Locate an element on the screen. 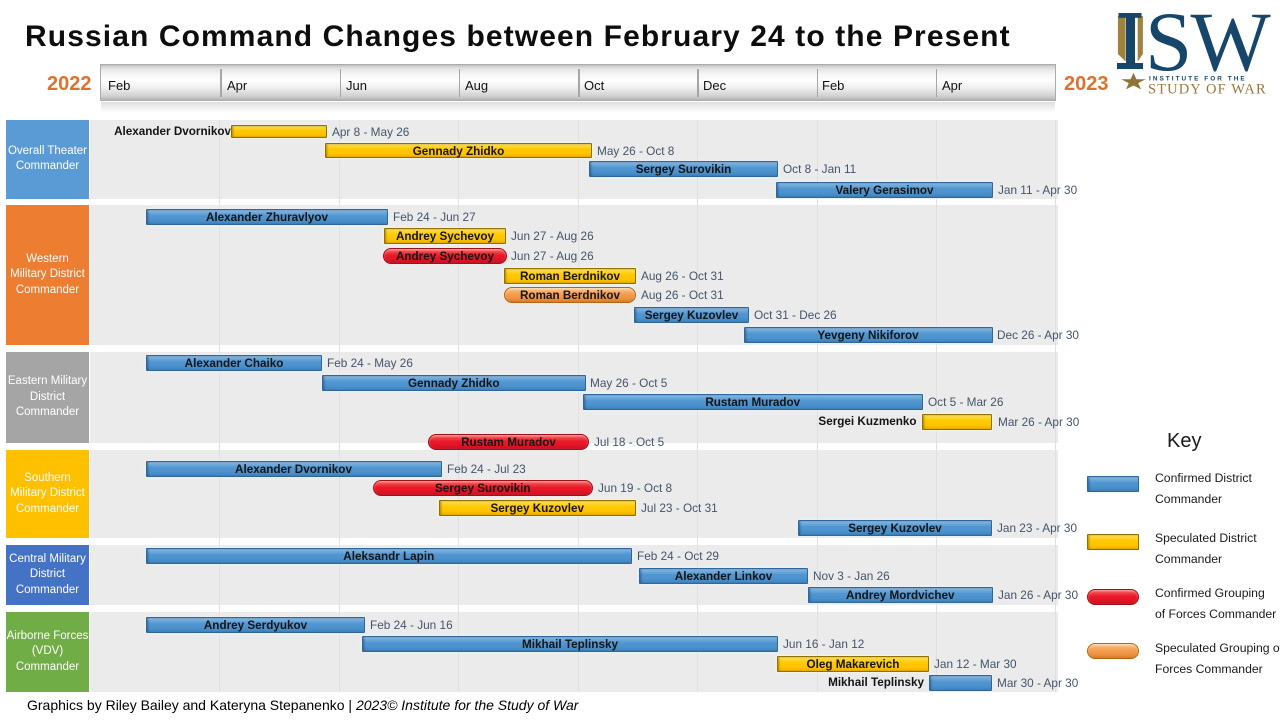 This screenshot has height=720, width=1280. svg-text: SW is located at coordinates (1208, 44).